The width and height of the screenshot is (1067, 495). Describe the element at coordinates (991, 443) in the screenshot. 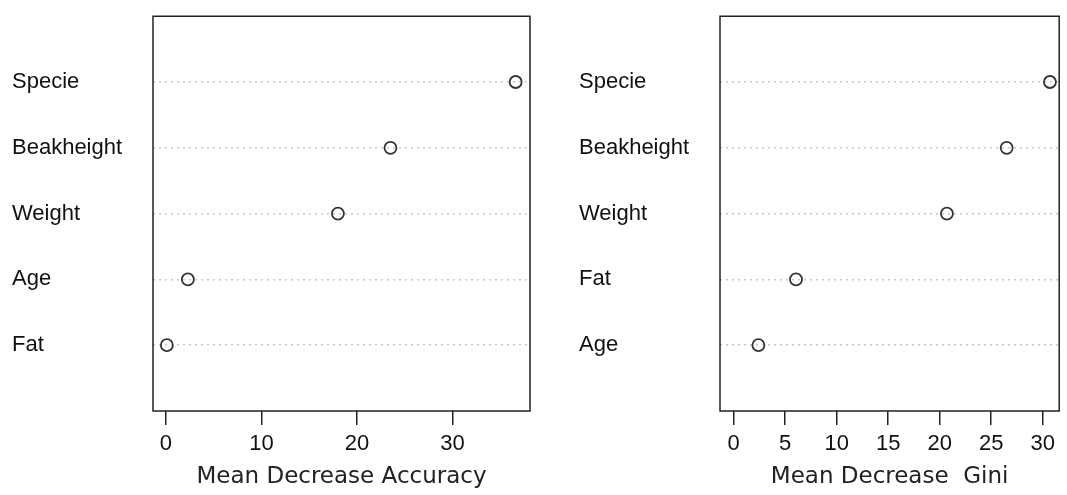

I see `x-tick-label: 25` at that location.